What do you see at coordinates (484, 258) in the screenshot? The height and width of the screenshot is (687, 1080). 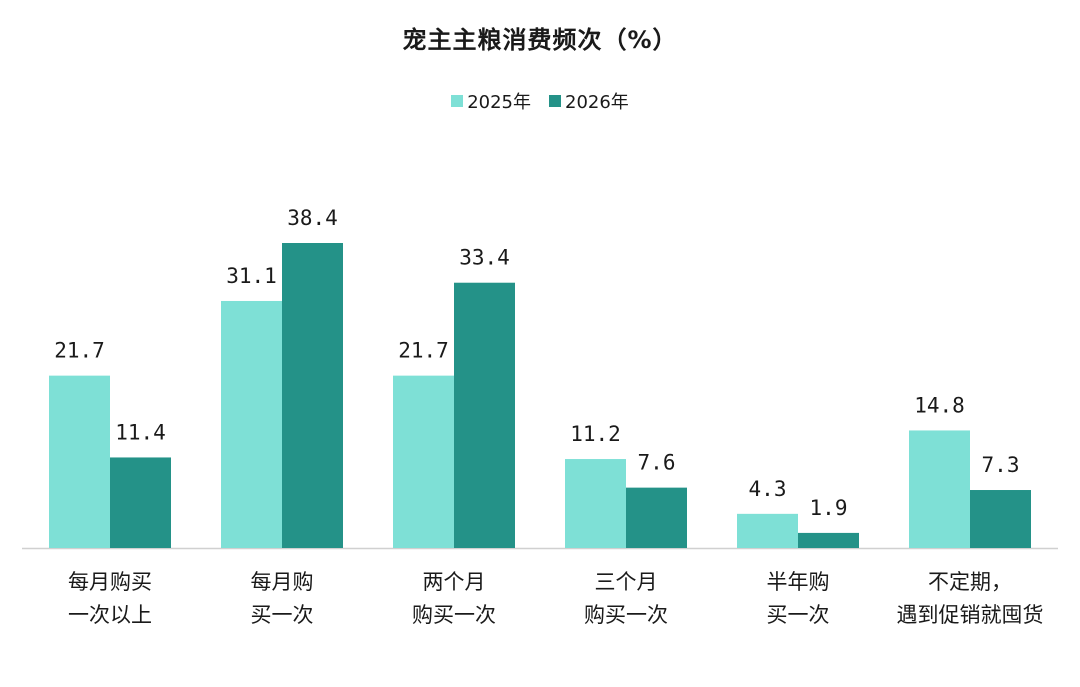 I see `data-label-2026-cat-2: 33.4` at bounding box center [484, 258].